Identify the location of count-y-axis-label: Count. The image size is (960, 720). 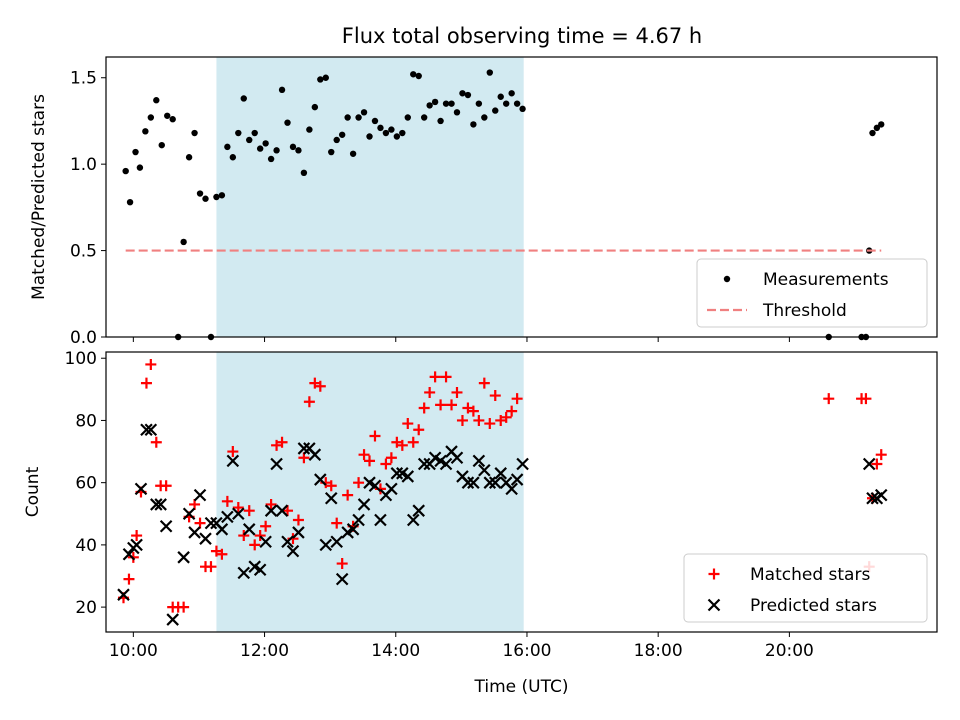
(33, 491).